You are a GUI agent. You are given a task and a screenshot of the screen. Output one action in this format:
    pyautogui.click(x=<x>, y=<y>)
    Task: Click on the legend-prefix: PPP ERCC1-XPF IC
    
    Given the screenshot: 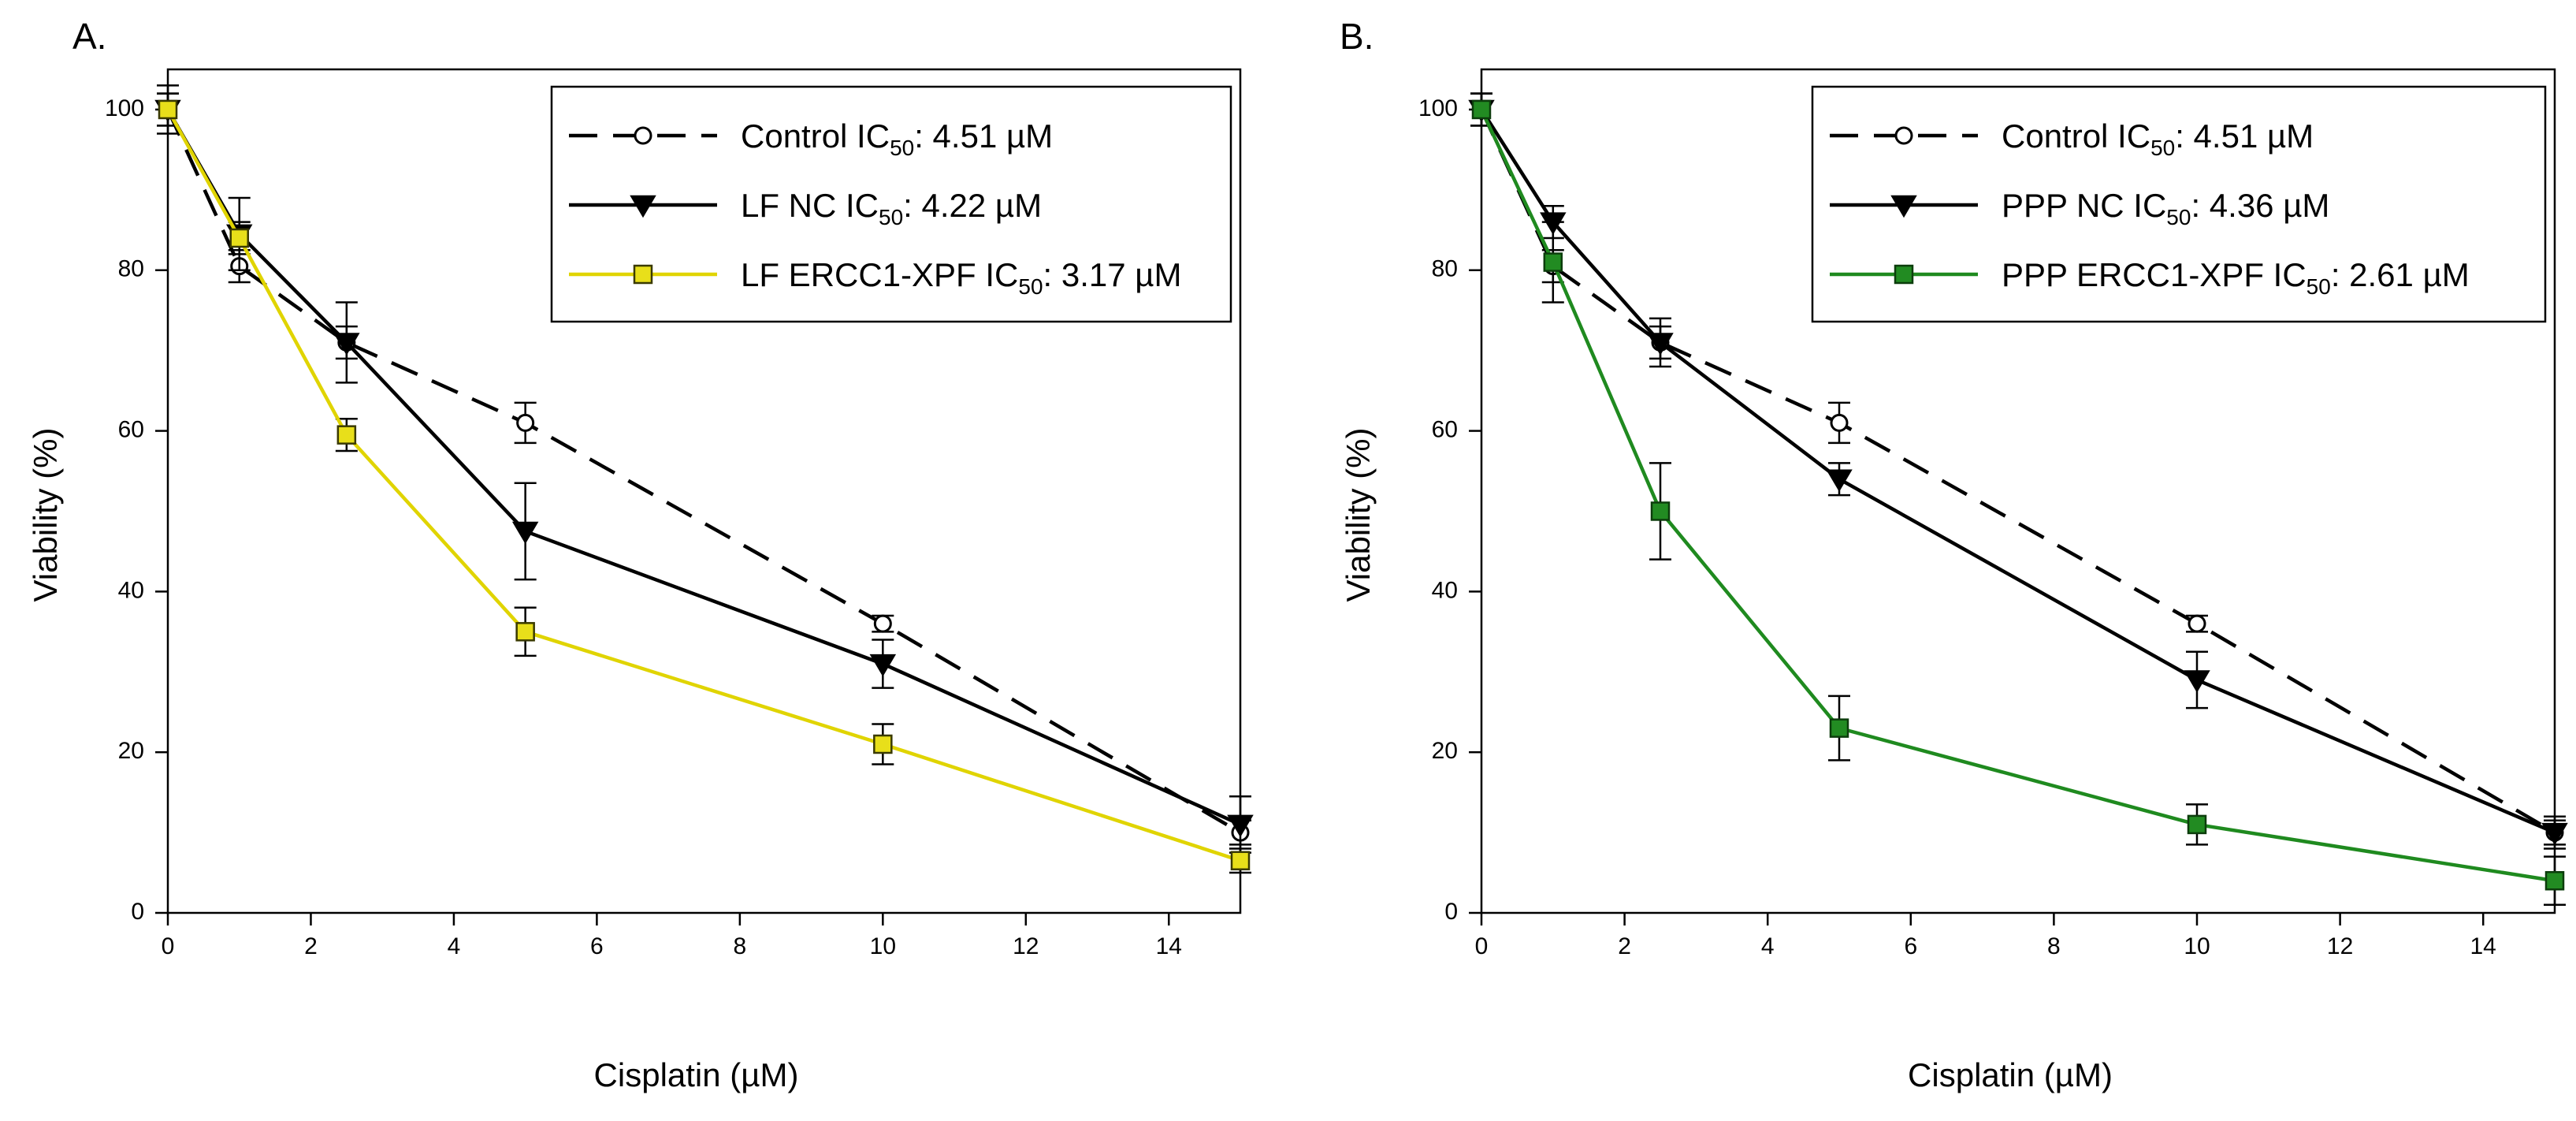 What is the action you would take?
    pyautogui.click(x=2154, y=274)
    